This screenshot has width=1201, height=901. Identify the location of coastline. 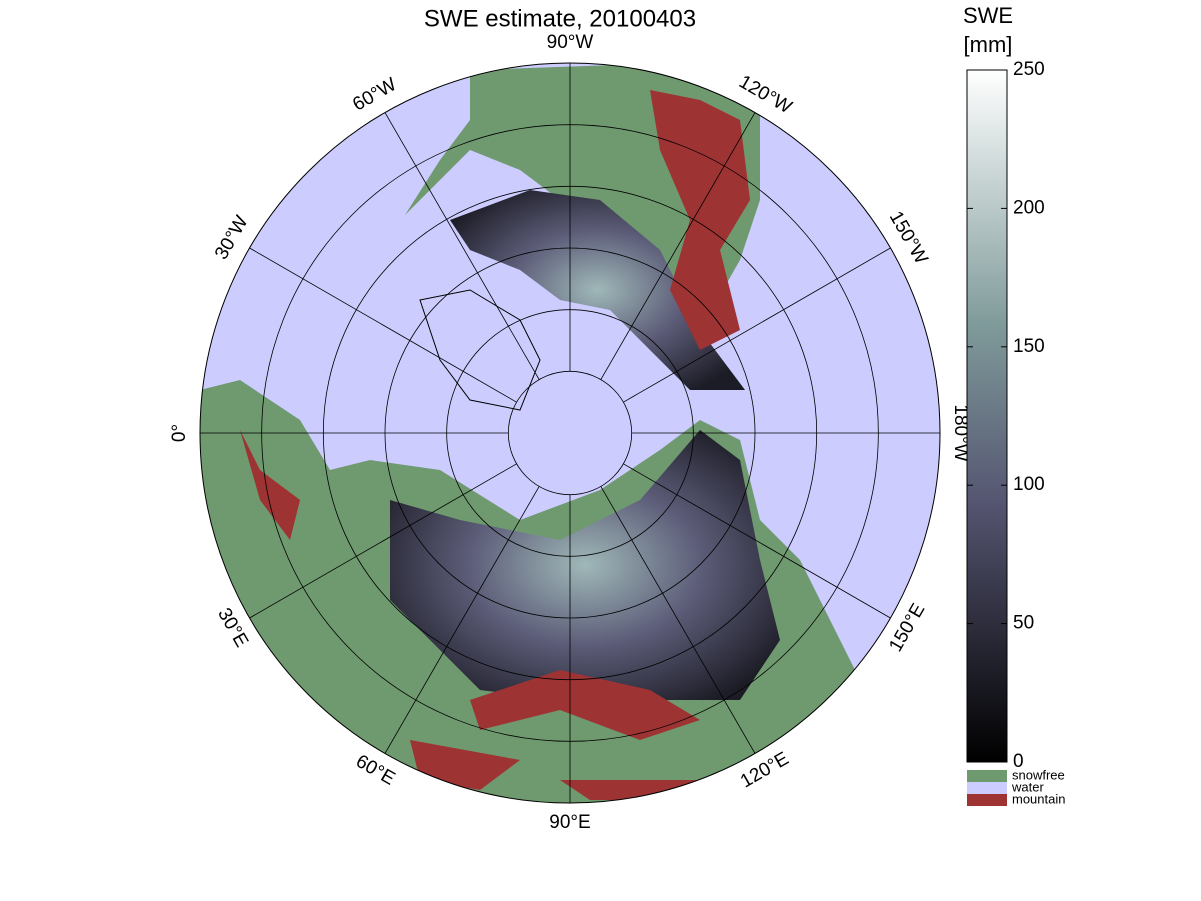
(480, 350).